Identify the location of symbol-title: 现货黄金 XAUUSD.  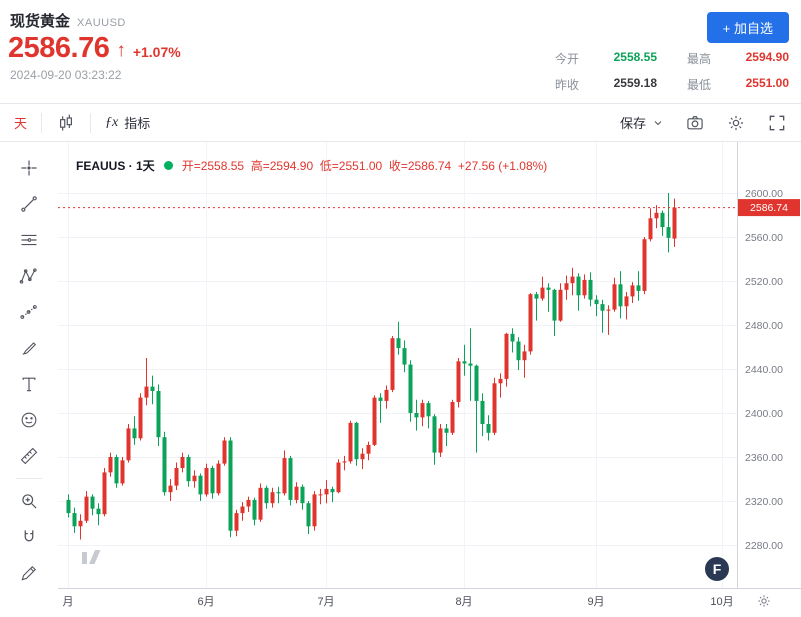
(68, 20).